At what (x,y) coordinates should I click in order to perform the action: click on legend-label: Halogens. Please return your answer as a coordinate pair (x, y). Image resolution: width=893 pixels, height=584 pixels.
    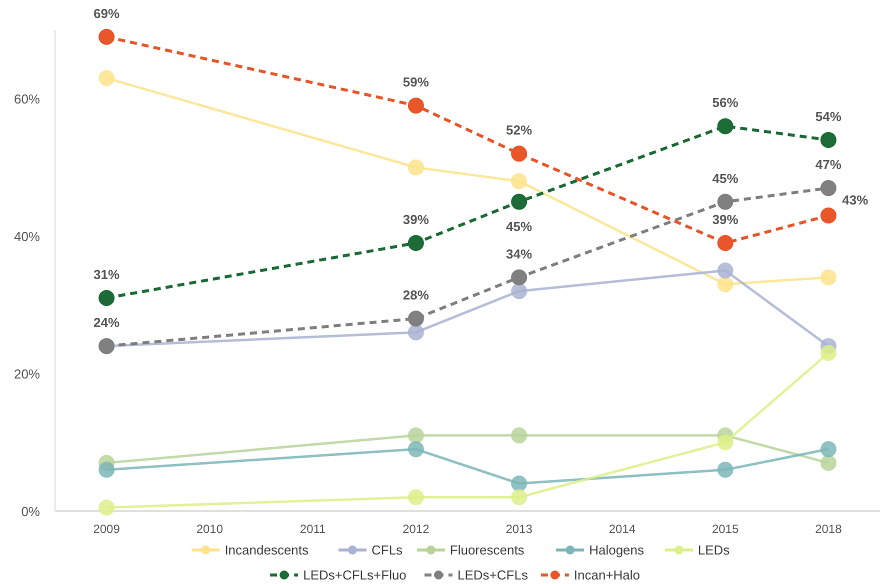
    Looking at the image, I should click on (617, 550).